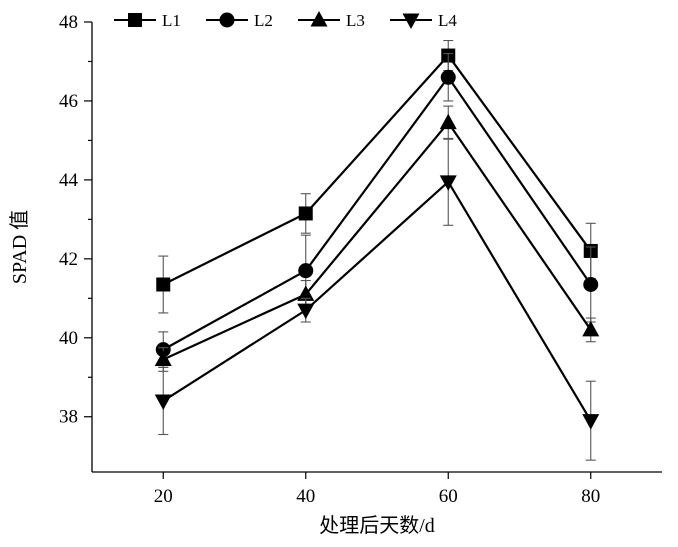 The width and height of the screenshot is (678, 547). I want to click on legend-label: L3, so click(355, 20).